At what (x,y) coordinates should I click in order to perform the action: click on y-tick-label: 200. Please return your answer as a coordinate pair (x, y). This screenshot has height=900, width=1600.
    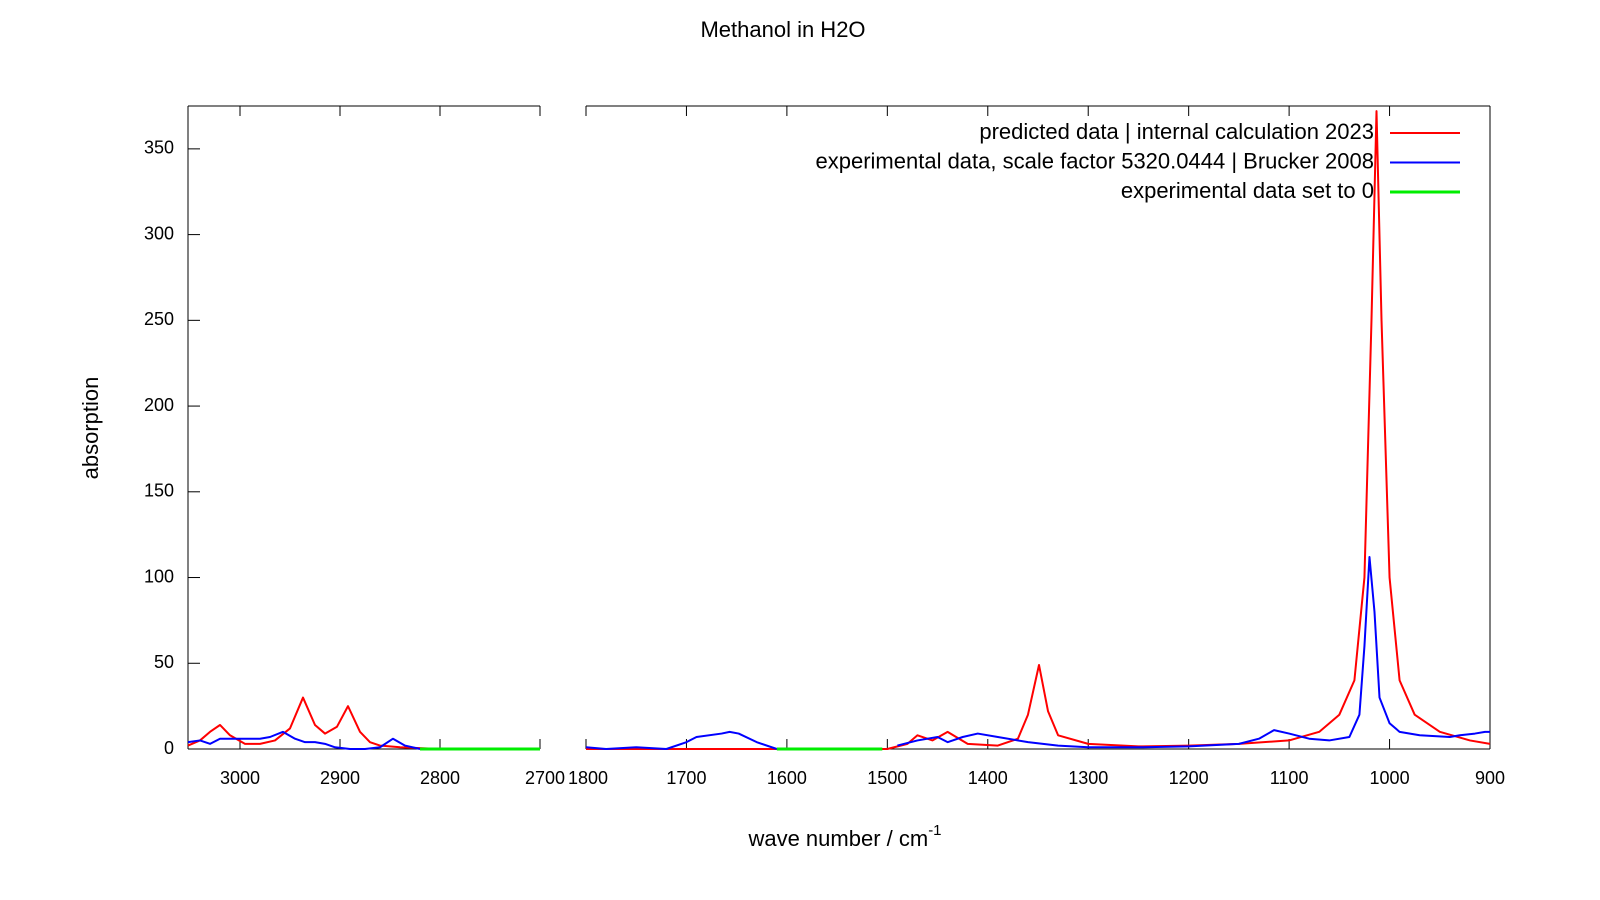
    Looking at the image, I should click on (159, 405).